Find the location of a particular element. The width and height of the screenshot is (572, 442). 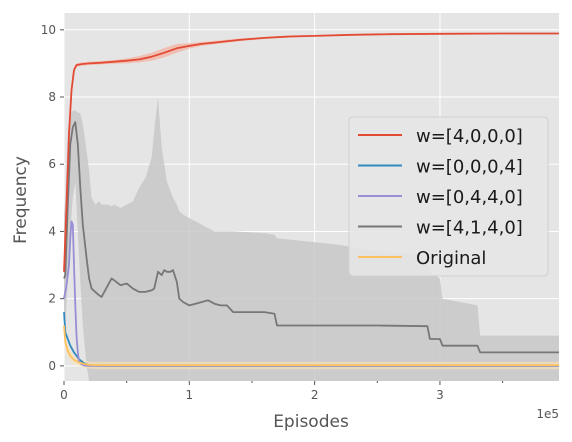

series-line is located at coordinates (311, 346).